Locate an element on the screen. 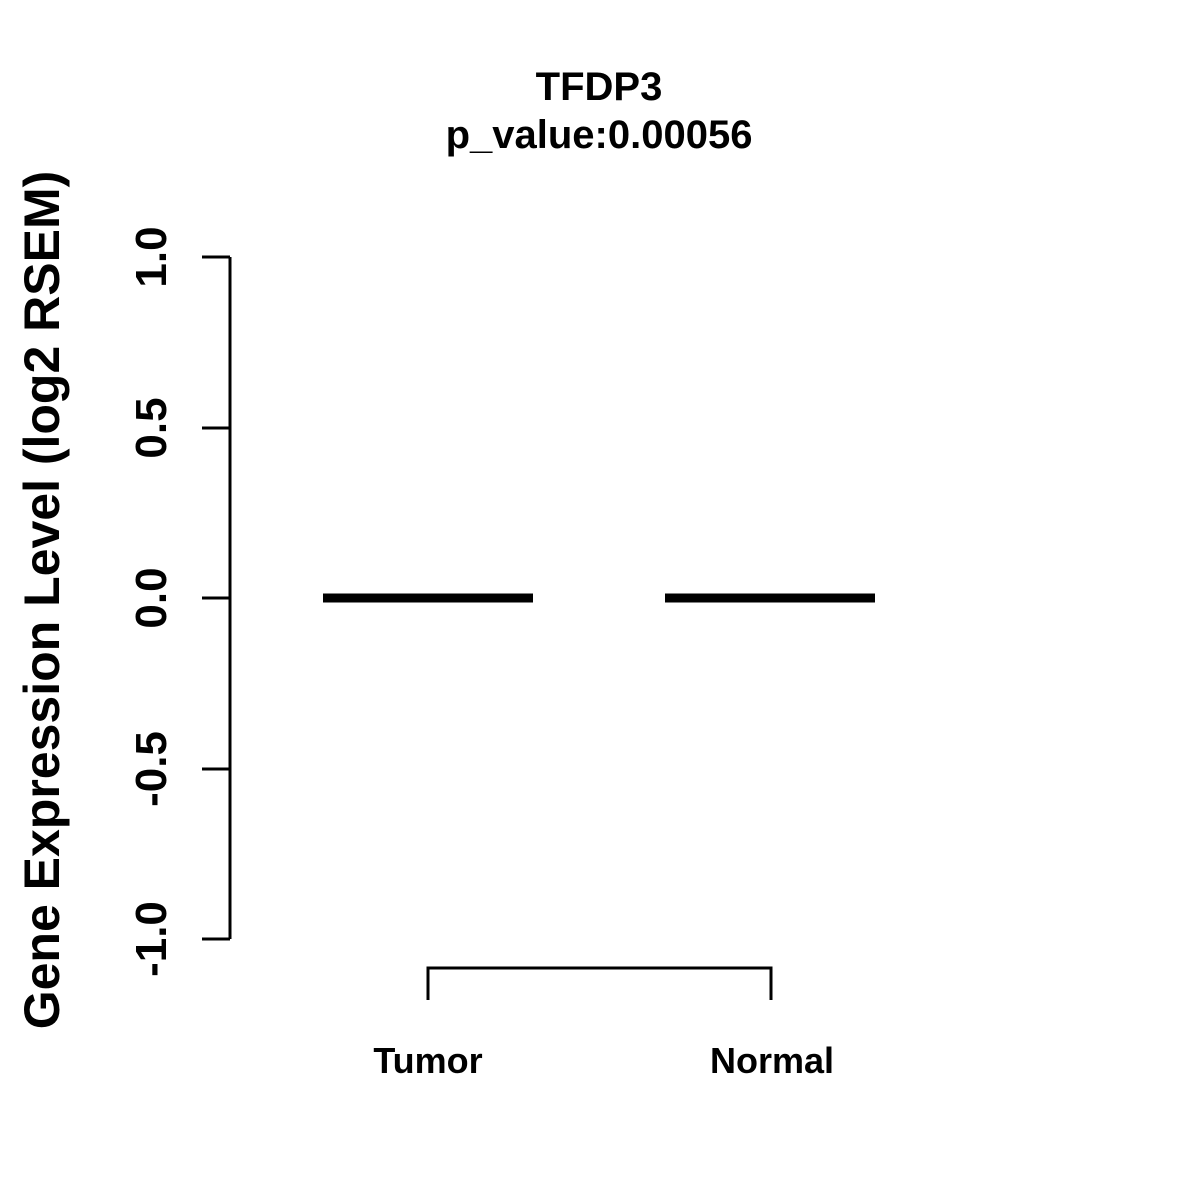 The width and height of the screenshot is (1200, 1200). y-tick-label-0_0: 0.0 is located at coordinates (151, 598).